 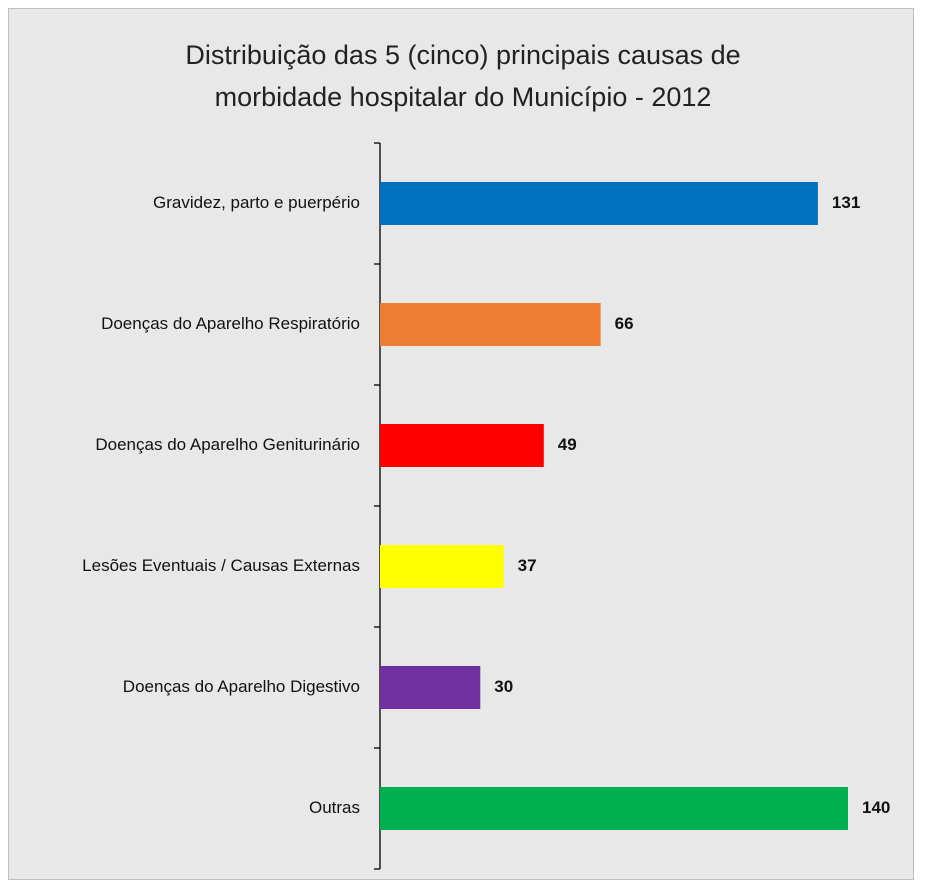 What do you see at coordinates (227, 444) in the screenshot?
I see `y-tick-label: Doenças do Aparelho Geniturinário` at bounding box center [227, 444].